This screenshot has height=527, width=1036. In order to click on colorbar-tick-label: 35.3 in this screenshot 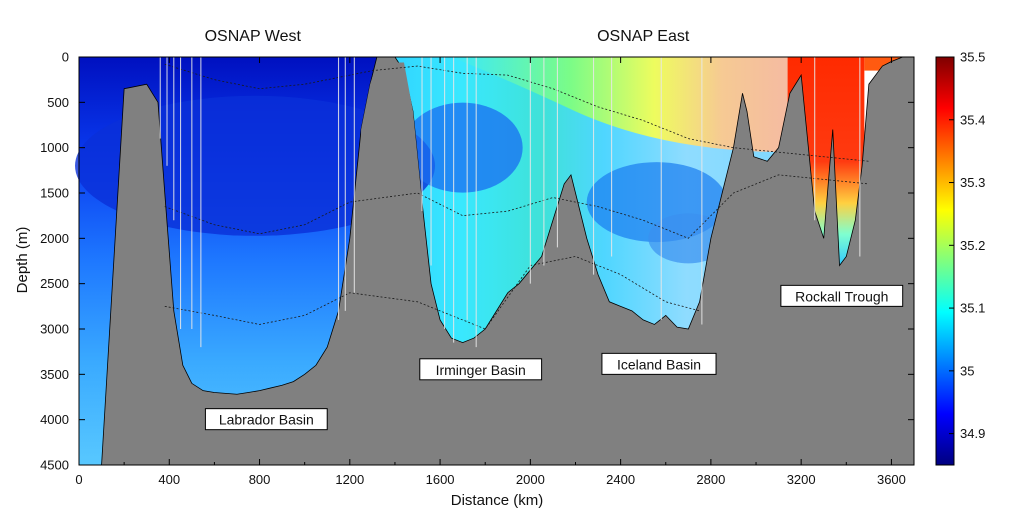, I will do `click(972, 182)`.